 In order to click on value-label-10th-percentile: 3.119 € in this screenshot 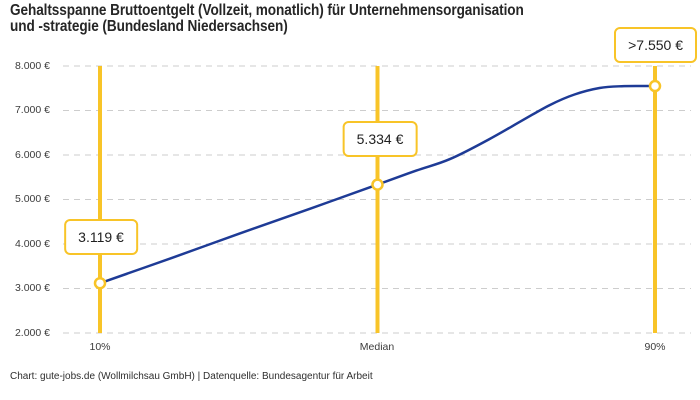, I will do `click(101, 237)`.